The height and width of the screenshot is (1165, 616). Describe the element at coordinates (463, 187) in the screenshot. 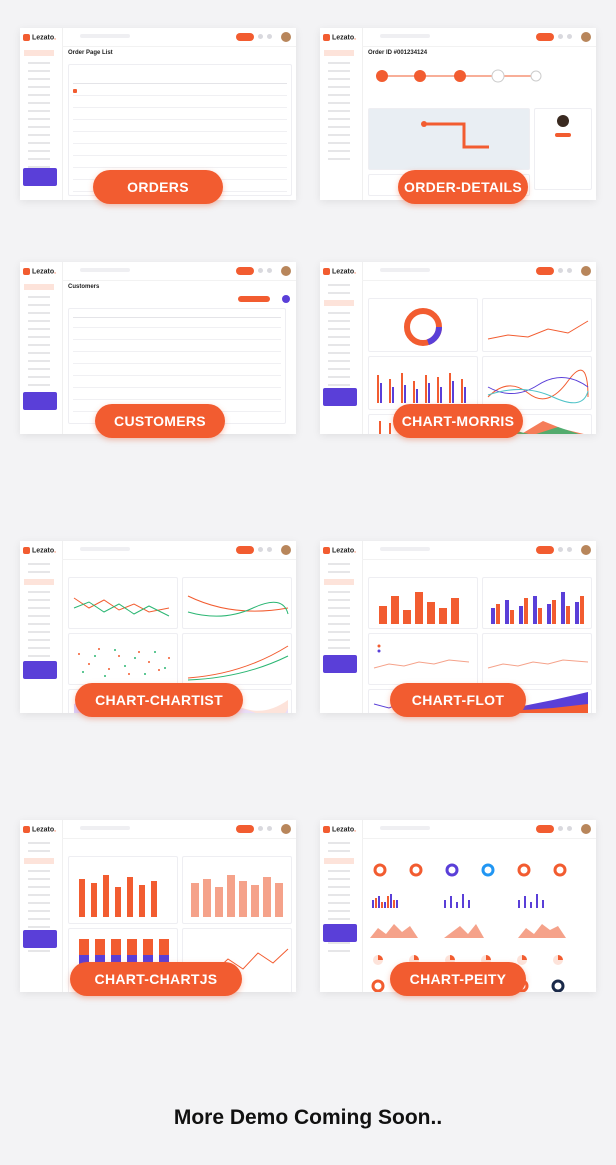

I see `demo-label: ORDER-DETAILS` at that location.